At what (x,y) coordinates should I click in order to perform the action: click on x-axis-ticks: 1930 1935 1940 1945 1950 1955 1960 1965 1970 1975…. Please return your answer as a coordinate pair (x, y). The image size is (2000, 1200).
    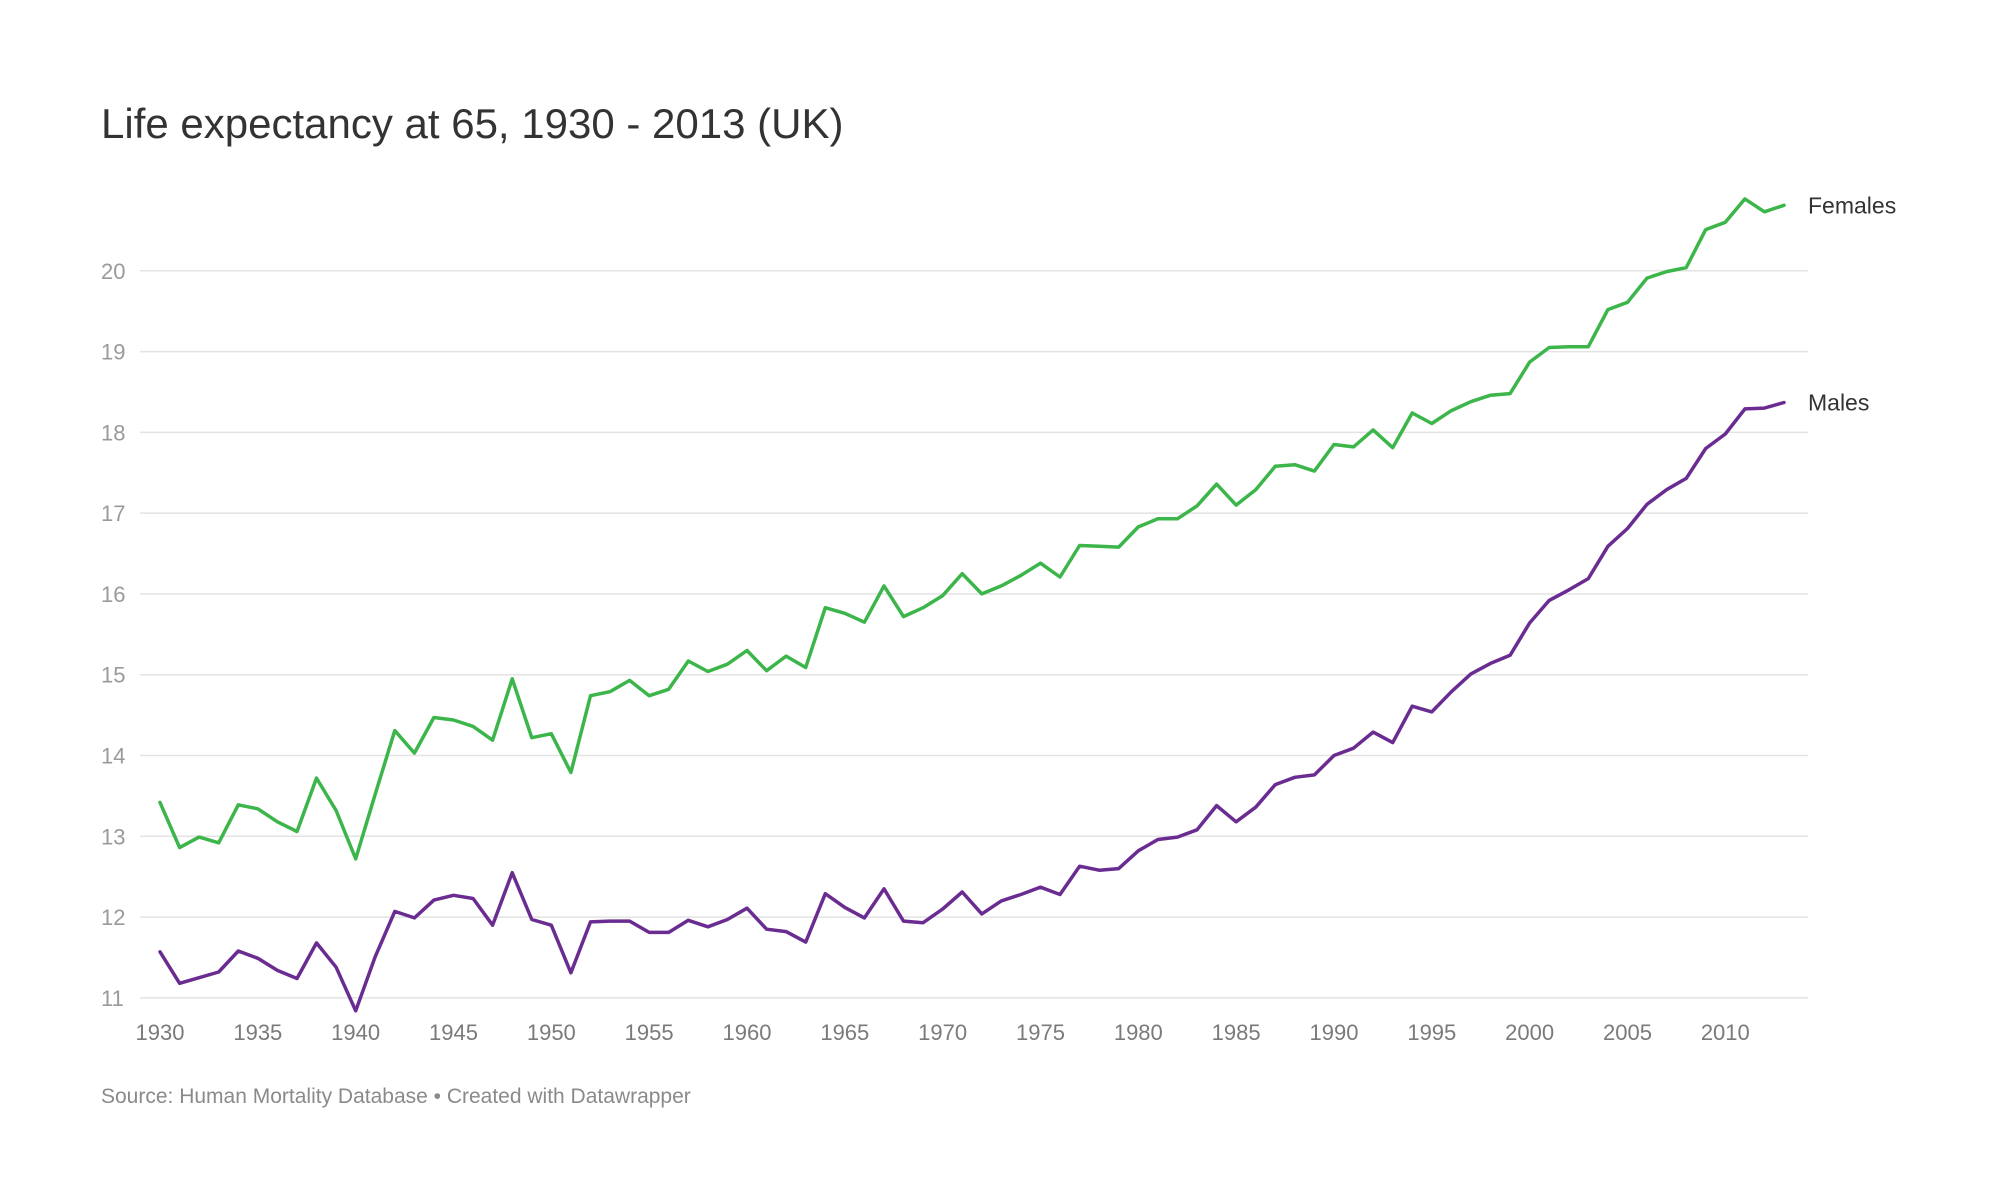
    Looking at the image, I should click on (943, 1032).